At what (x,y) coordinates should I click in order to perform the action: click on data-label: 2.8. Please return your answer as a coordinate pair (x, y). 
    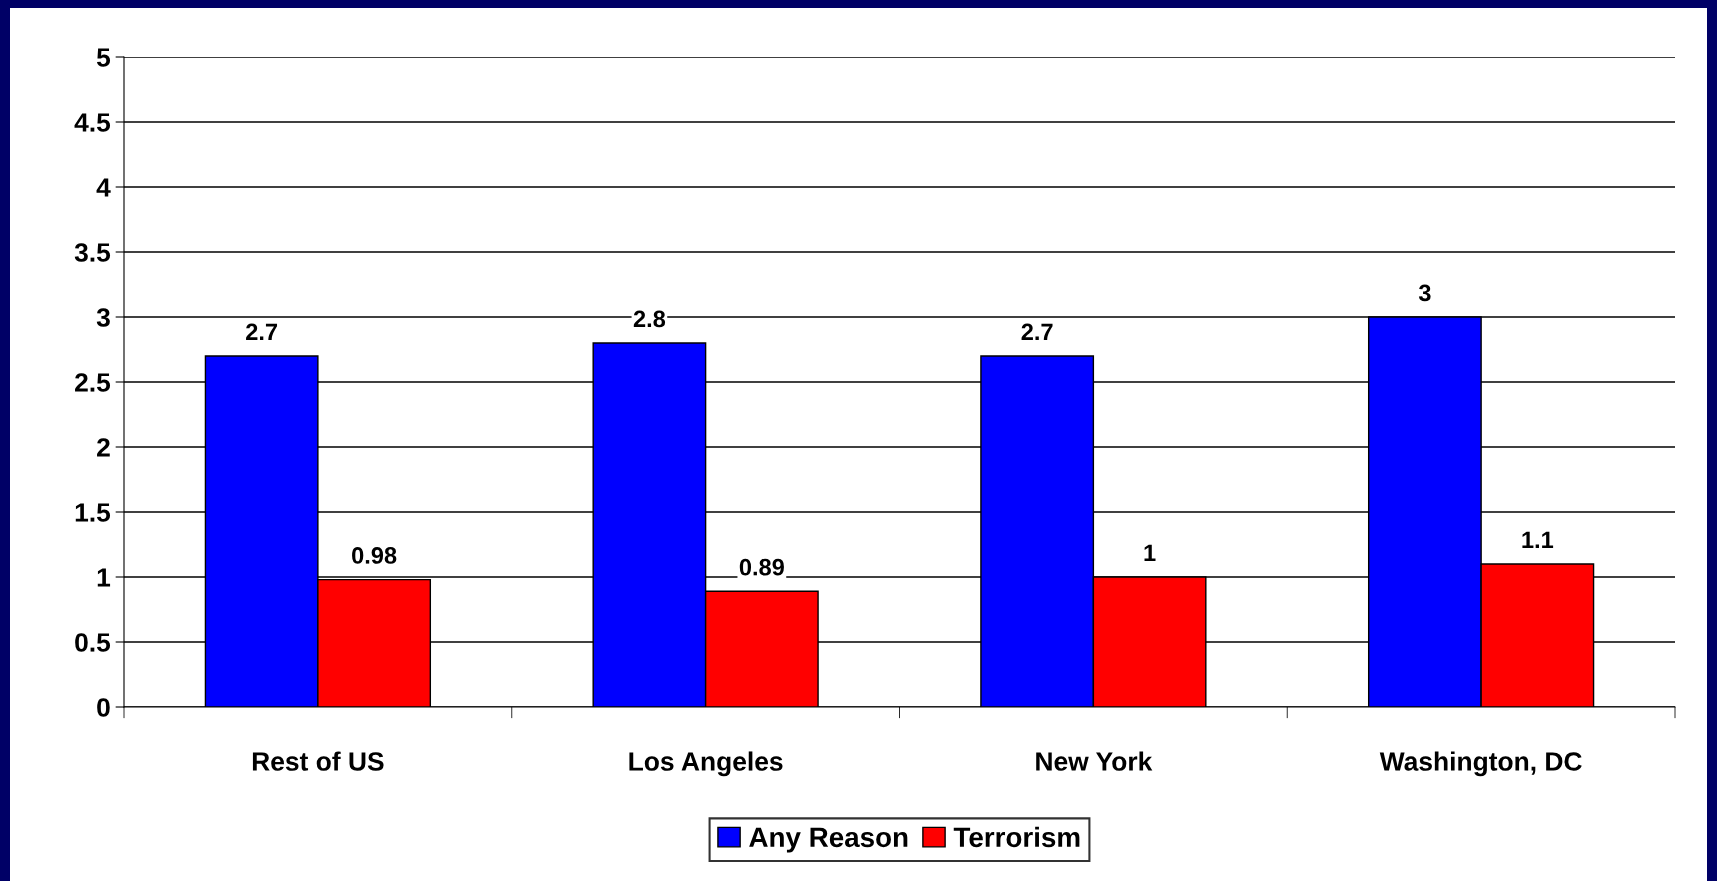
    Looking at the image, I should click on (649, 319).